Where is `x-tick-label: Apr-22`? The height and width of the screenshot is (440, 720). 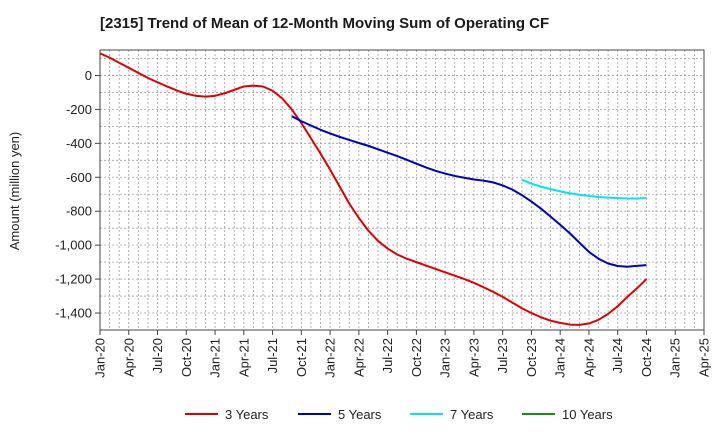 x-tick-label: Apr-22 is located at coordinates (358, 357).